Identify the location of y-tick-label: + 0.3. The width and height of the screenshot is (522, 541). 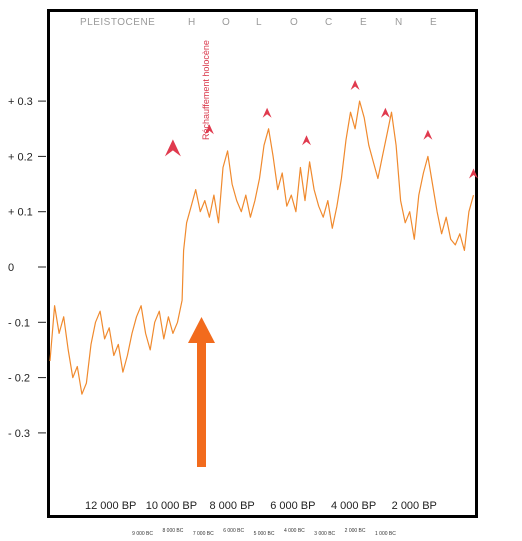
(20, 102).